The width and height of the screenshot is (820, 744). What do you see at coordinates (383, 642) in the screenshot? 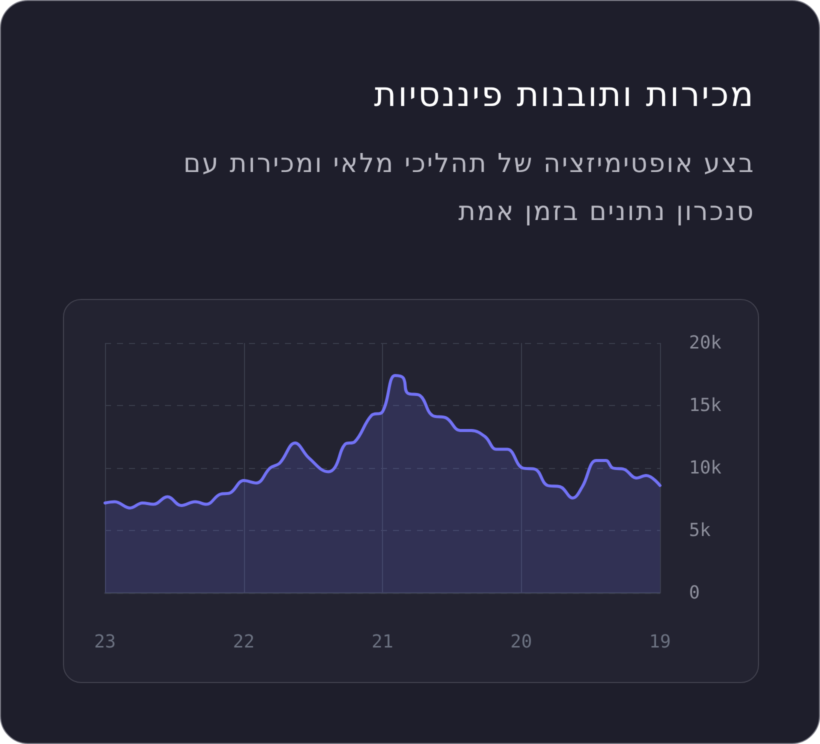
I see `x-tick-label: 21` at bounding box center [383, 642].